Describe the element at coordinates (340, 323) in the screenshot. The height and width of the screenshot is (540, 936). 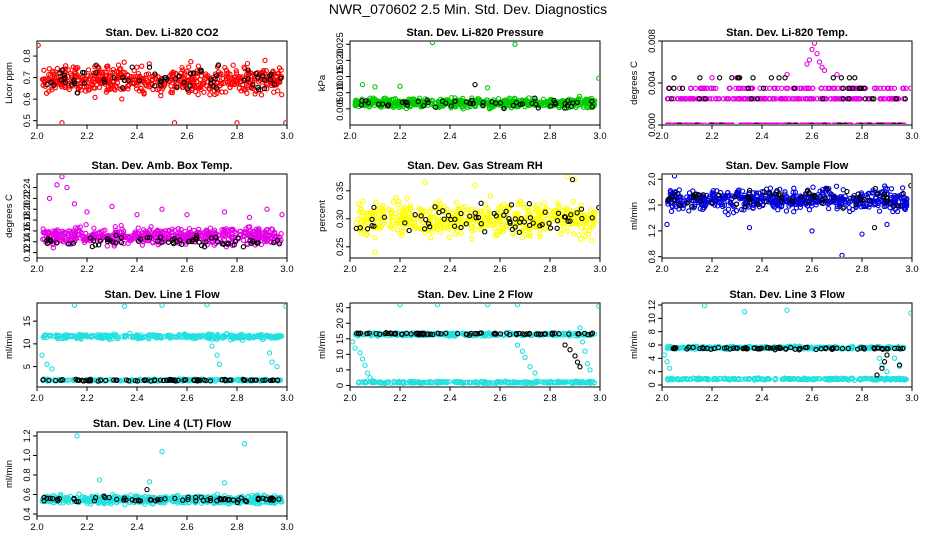
I see `y-tick-label: 20` at that location.